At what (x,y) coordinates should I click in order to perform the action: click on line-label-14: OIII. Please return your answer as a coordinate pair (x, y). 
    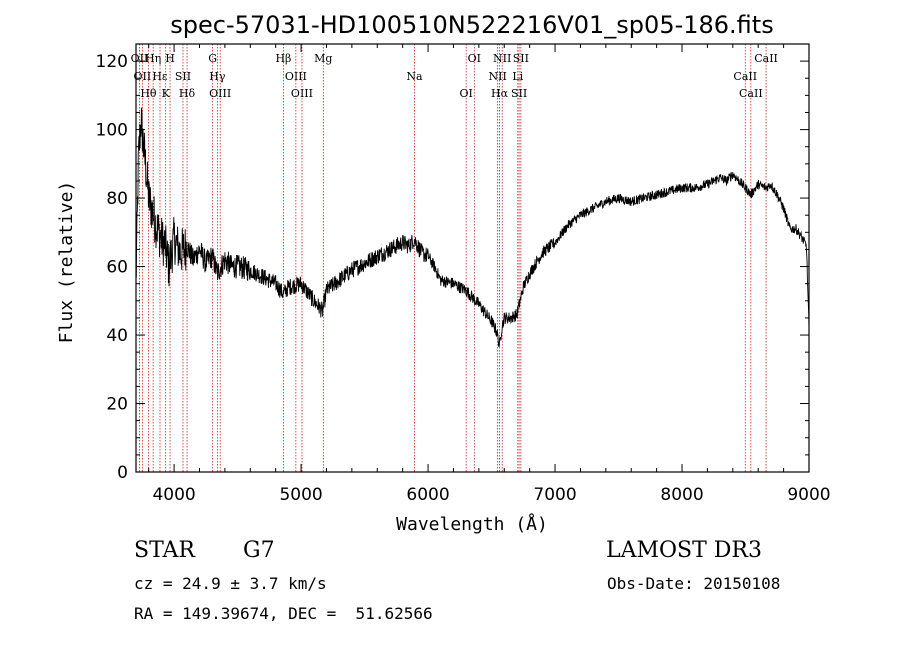
    Looking at the image, I should click on (302, 93).